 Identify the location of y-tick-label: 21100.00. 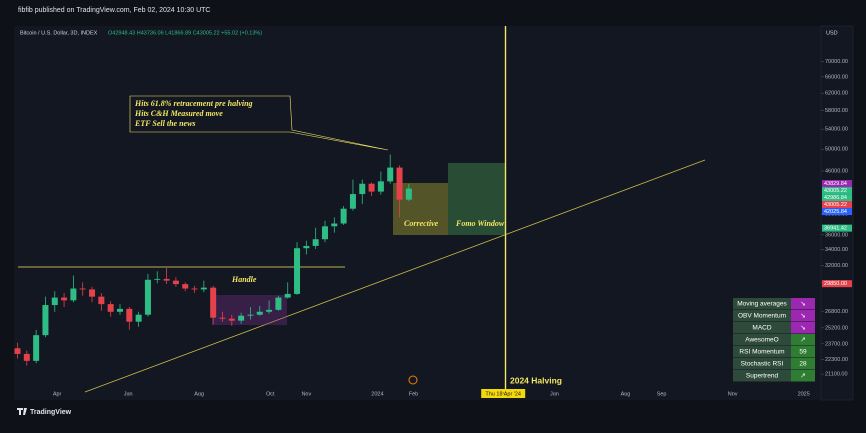
(836, 375).